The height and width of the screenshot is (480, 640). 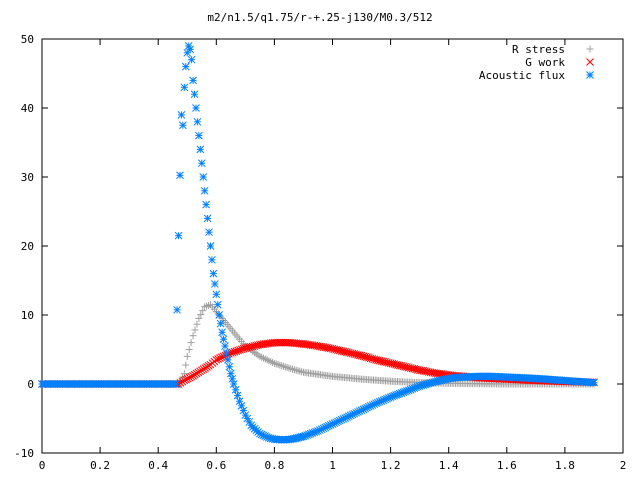 What do you see at coordinates (274, 465) in the screenshot?
I see `x-tick-label: 0.8` at bounding box center [274, 465].